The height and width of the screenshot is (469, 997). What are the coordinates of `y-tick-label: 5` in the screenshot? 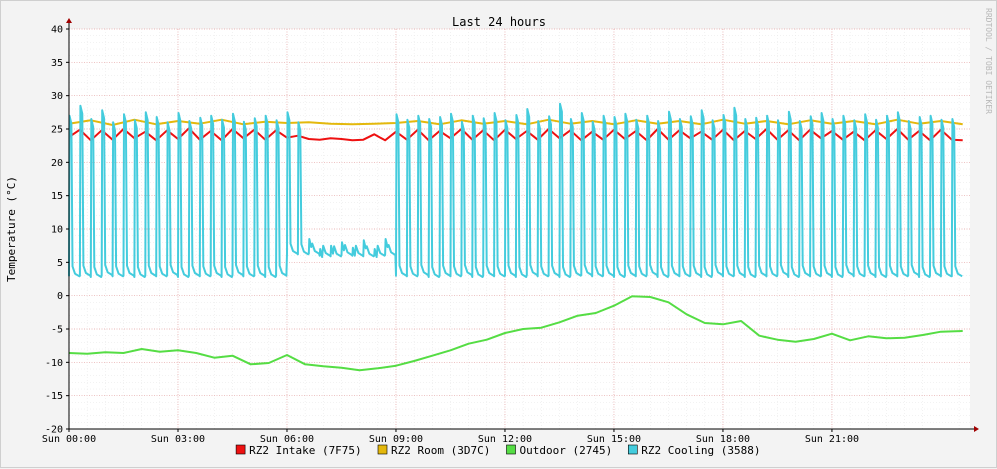 It's located at (60, 263).